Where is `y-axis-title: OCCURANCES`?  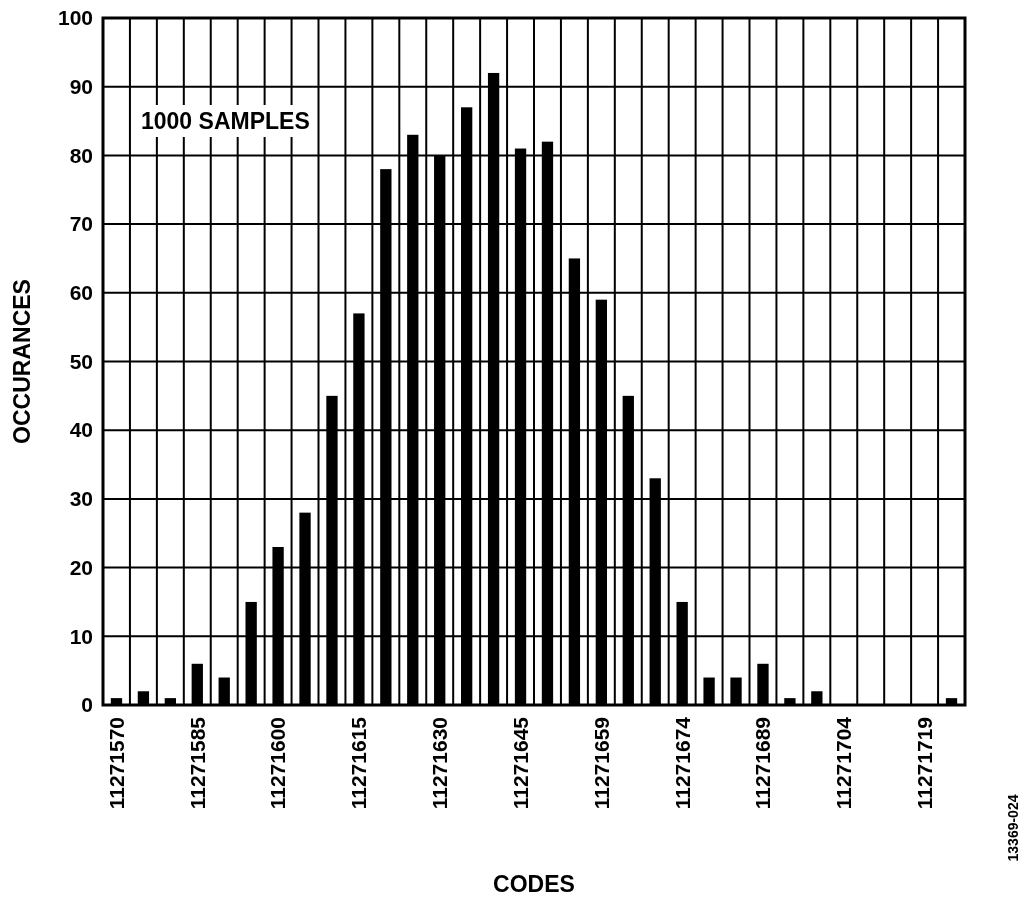 y-axis-title: OCCURANCES is located at coordinates (22, 361).